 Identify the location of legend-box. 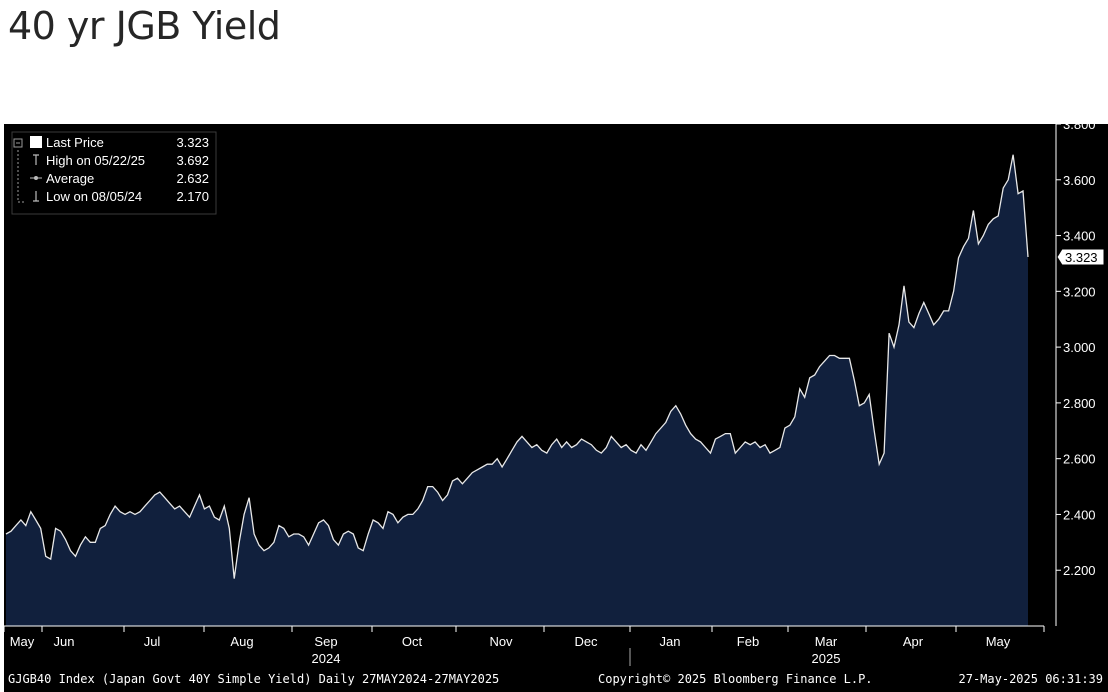
(114, 173).